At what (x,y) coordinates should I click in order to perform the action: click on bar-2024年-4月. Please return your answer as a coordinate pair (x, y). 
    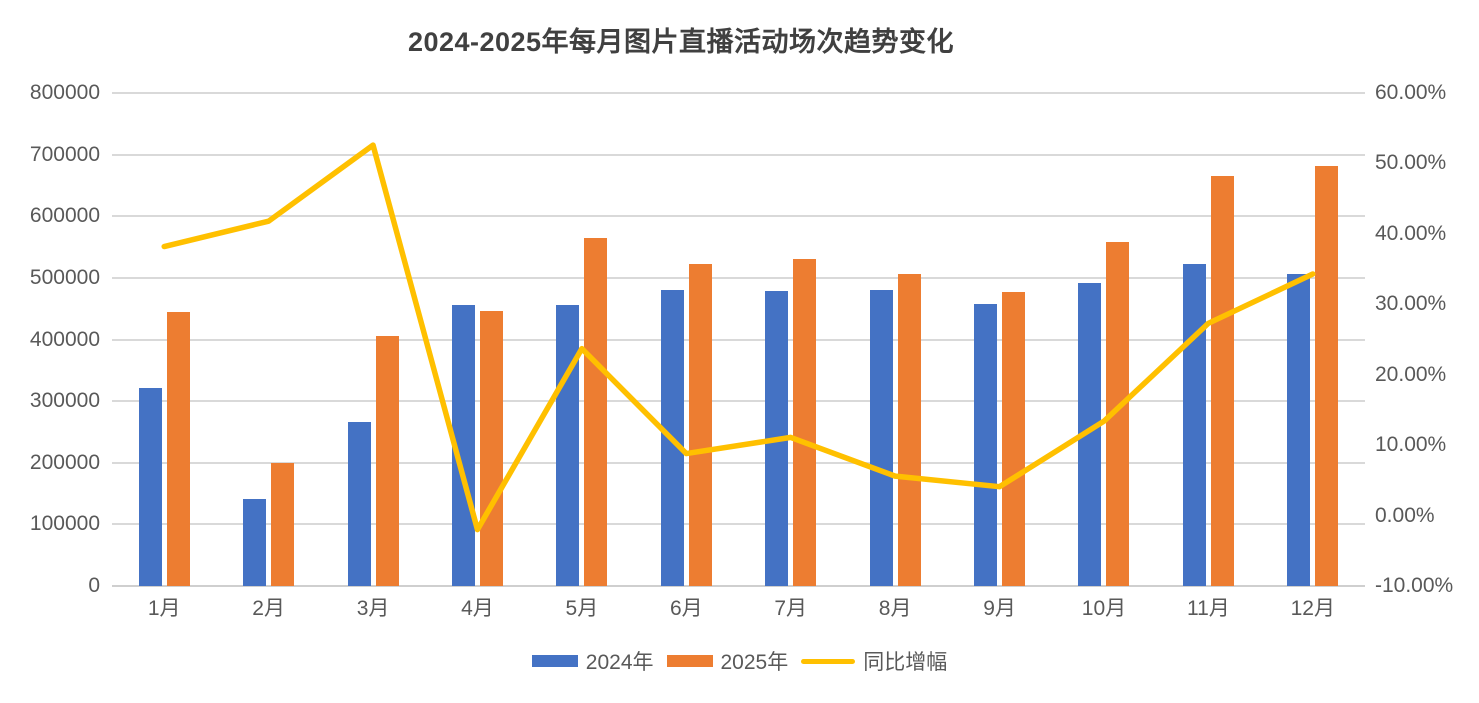
    Looking at the image, I should click on (463, 445).